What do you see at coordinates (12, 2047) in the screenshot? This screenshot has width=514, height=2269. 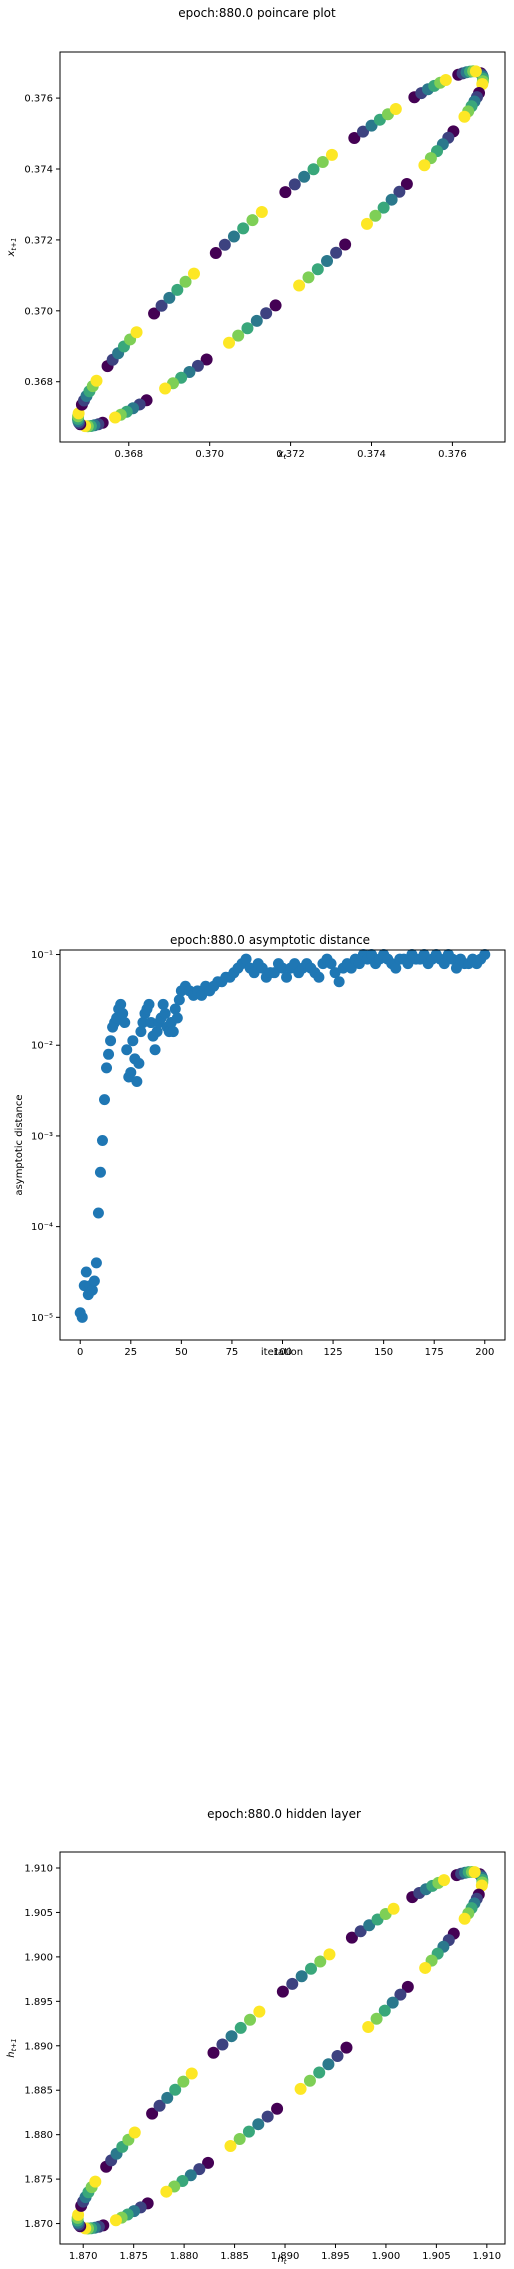 I see `hidden-layer-y-label: ht+1` at bounding box center [12, 2047].